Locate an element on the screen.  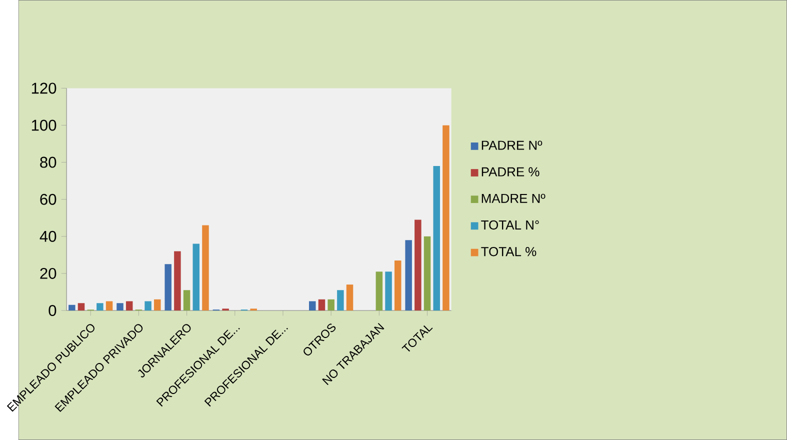
y-tick-label: 80 is located at coordinates (48, 162).